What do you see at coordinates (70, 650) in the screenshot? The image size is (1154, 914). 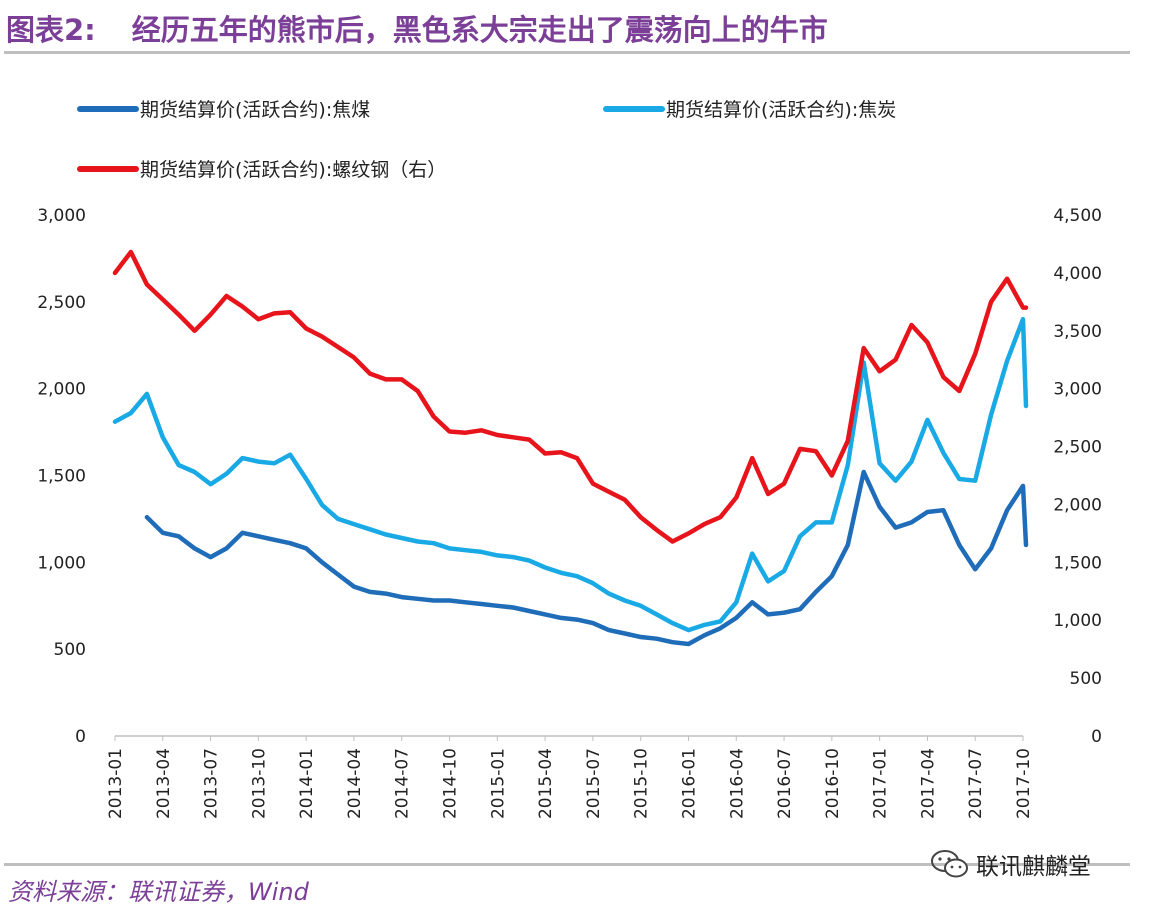 I see `y-left-tick-label: 500` at bounding box center [70, 650].